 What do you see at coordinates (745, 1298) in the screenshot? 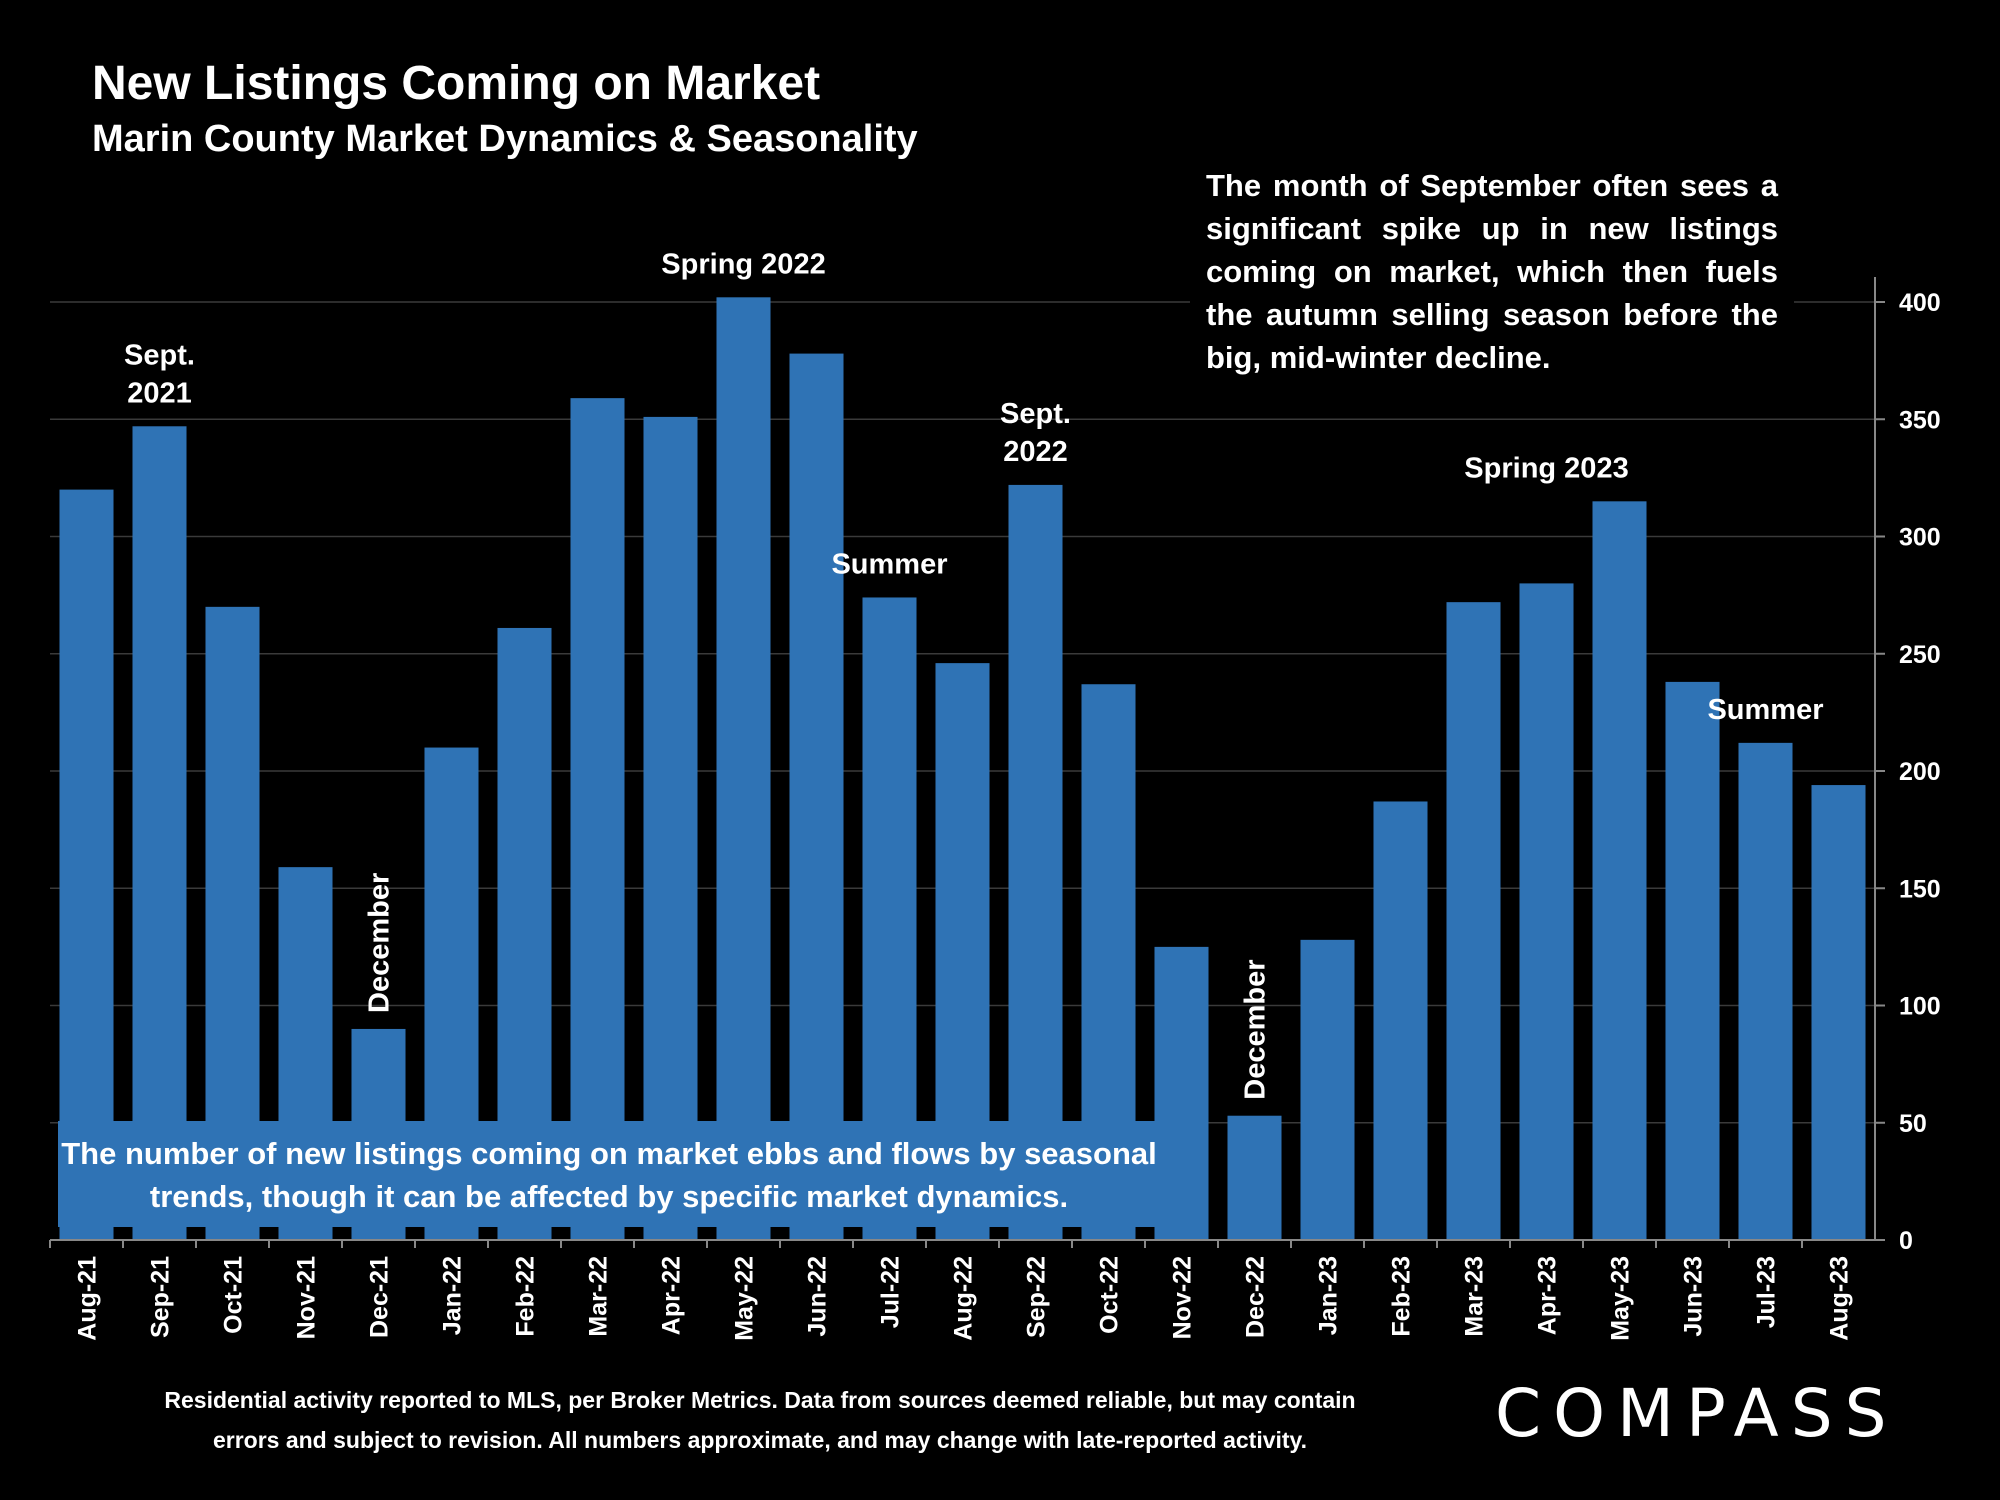
I see `x-tick-label: May-22` at bounding box center [745, 1298].